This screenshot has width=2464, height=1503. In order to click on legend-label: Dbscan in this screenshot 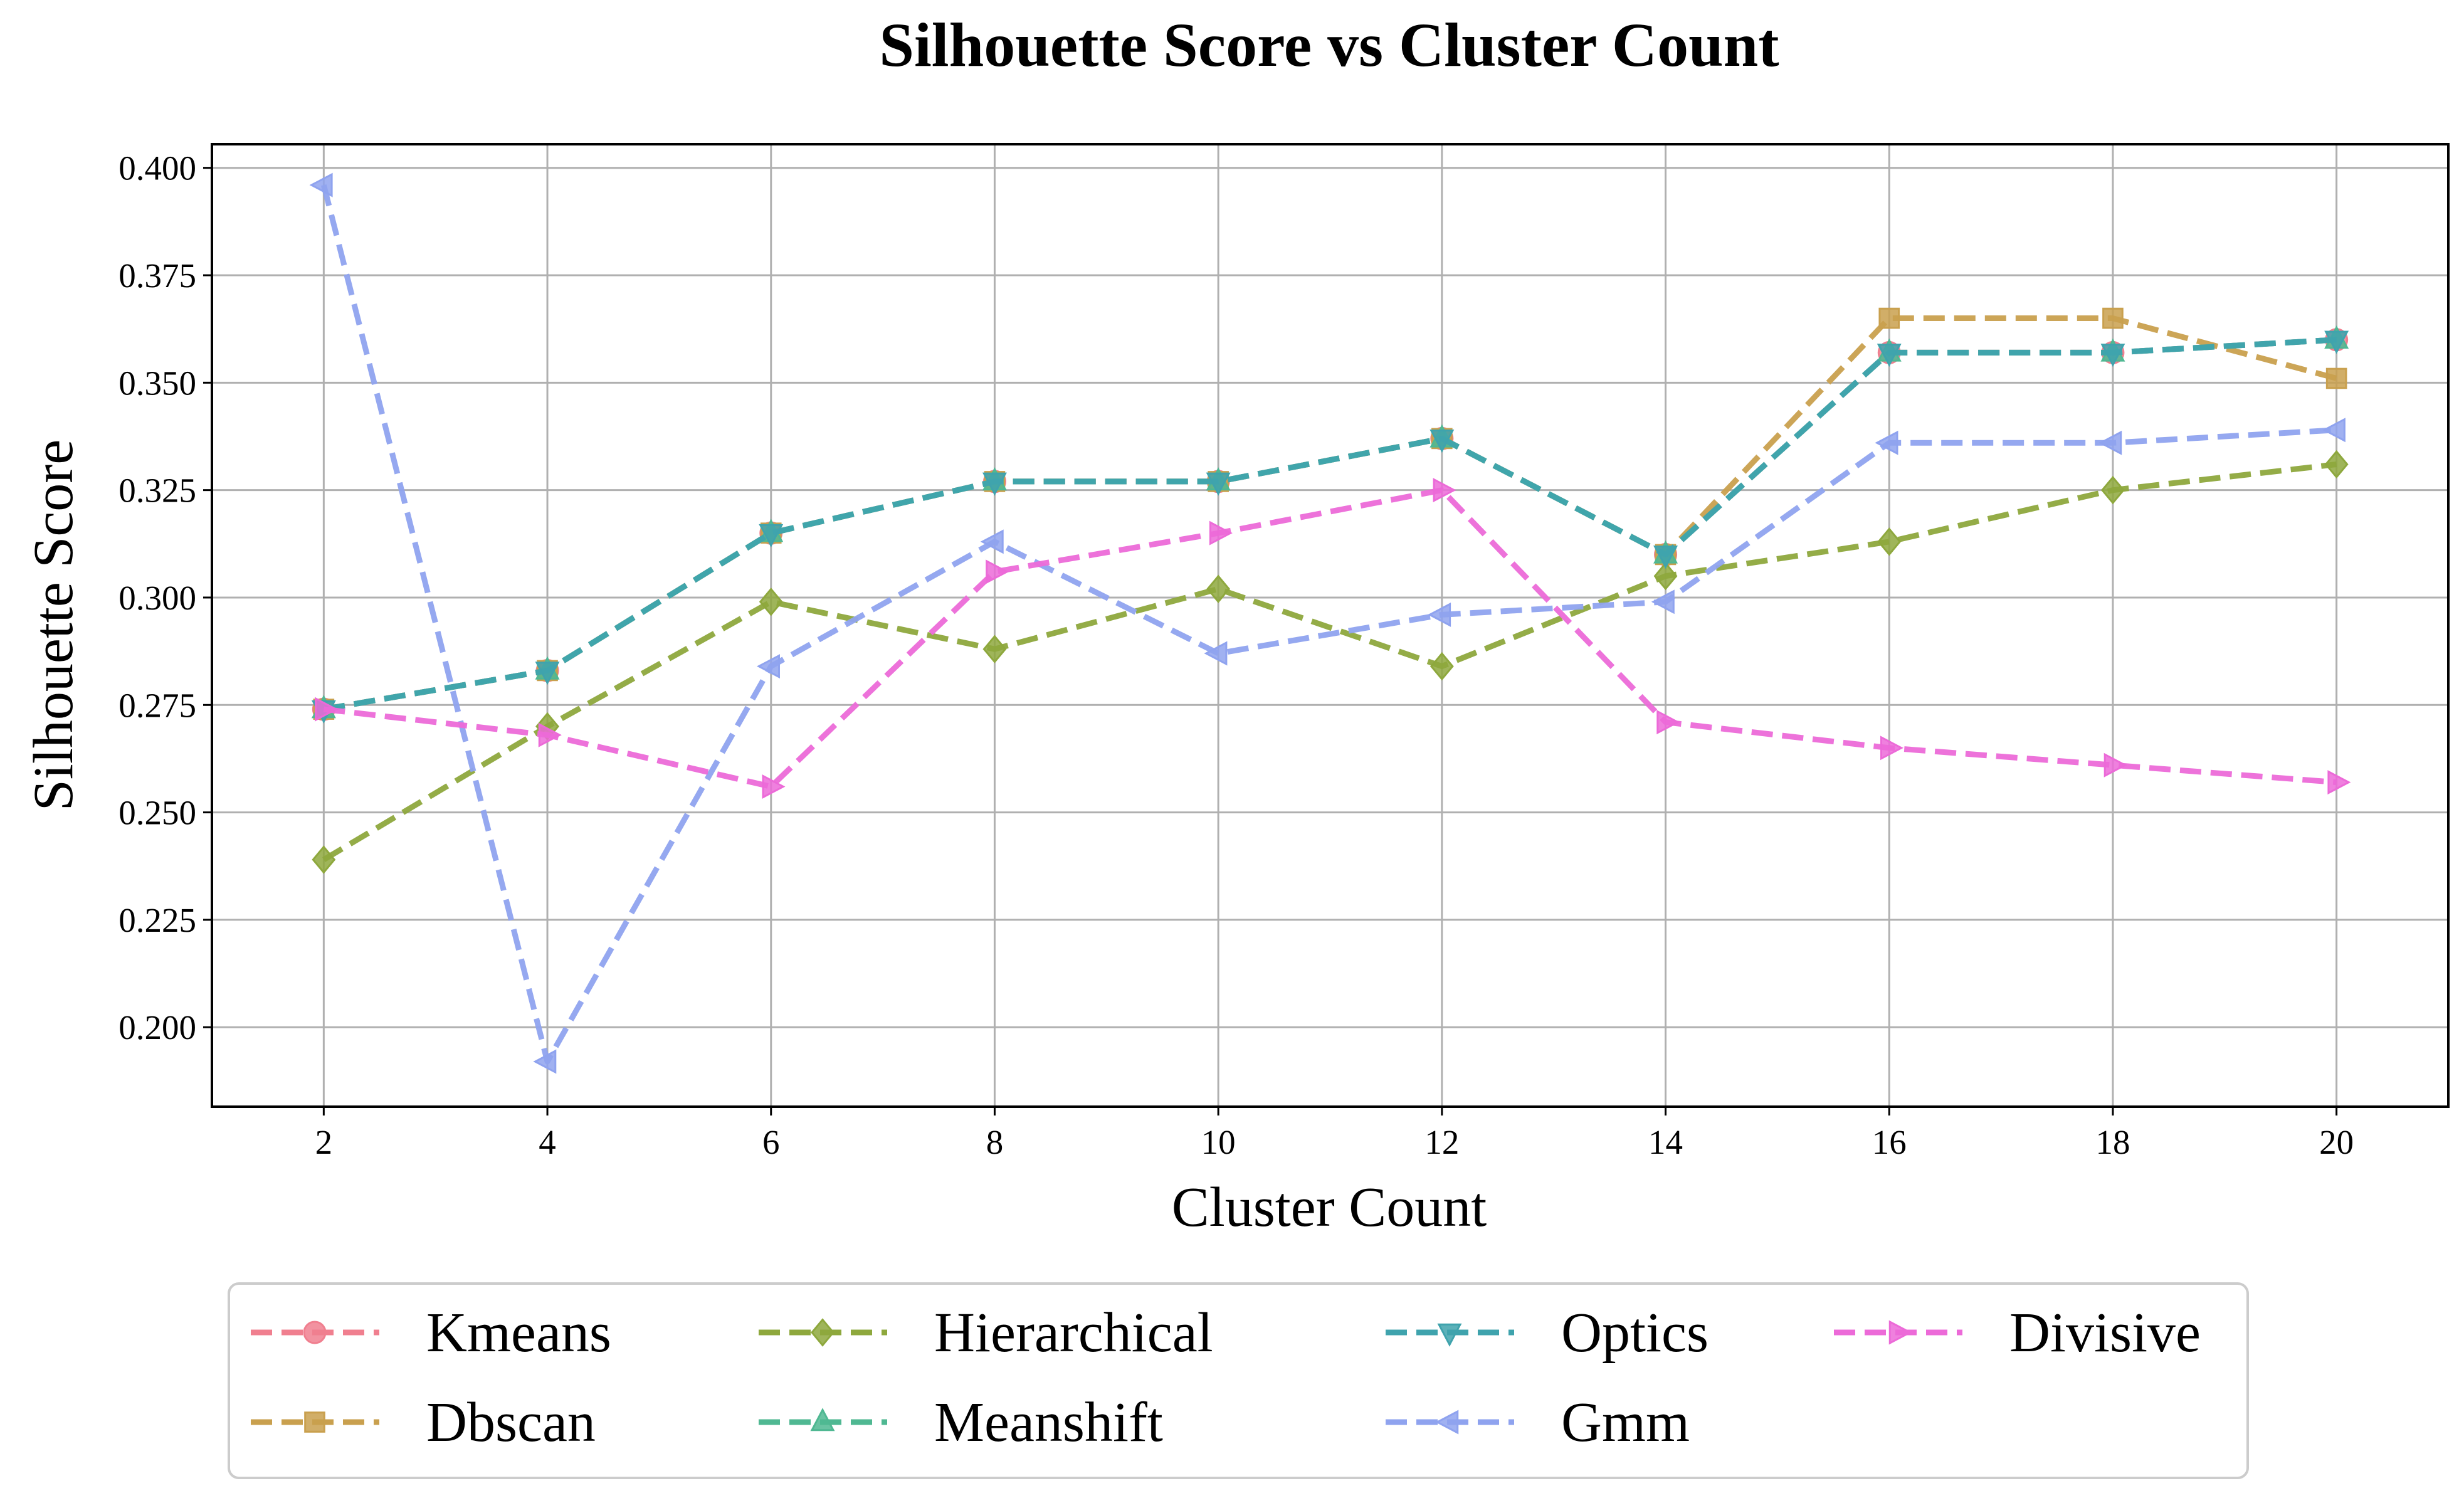, I will do `click(511, 1422)`.